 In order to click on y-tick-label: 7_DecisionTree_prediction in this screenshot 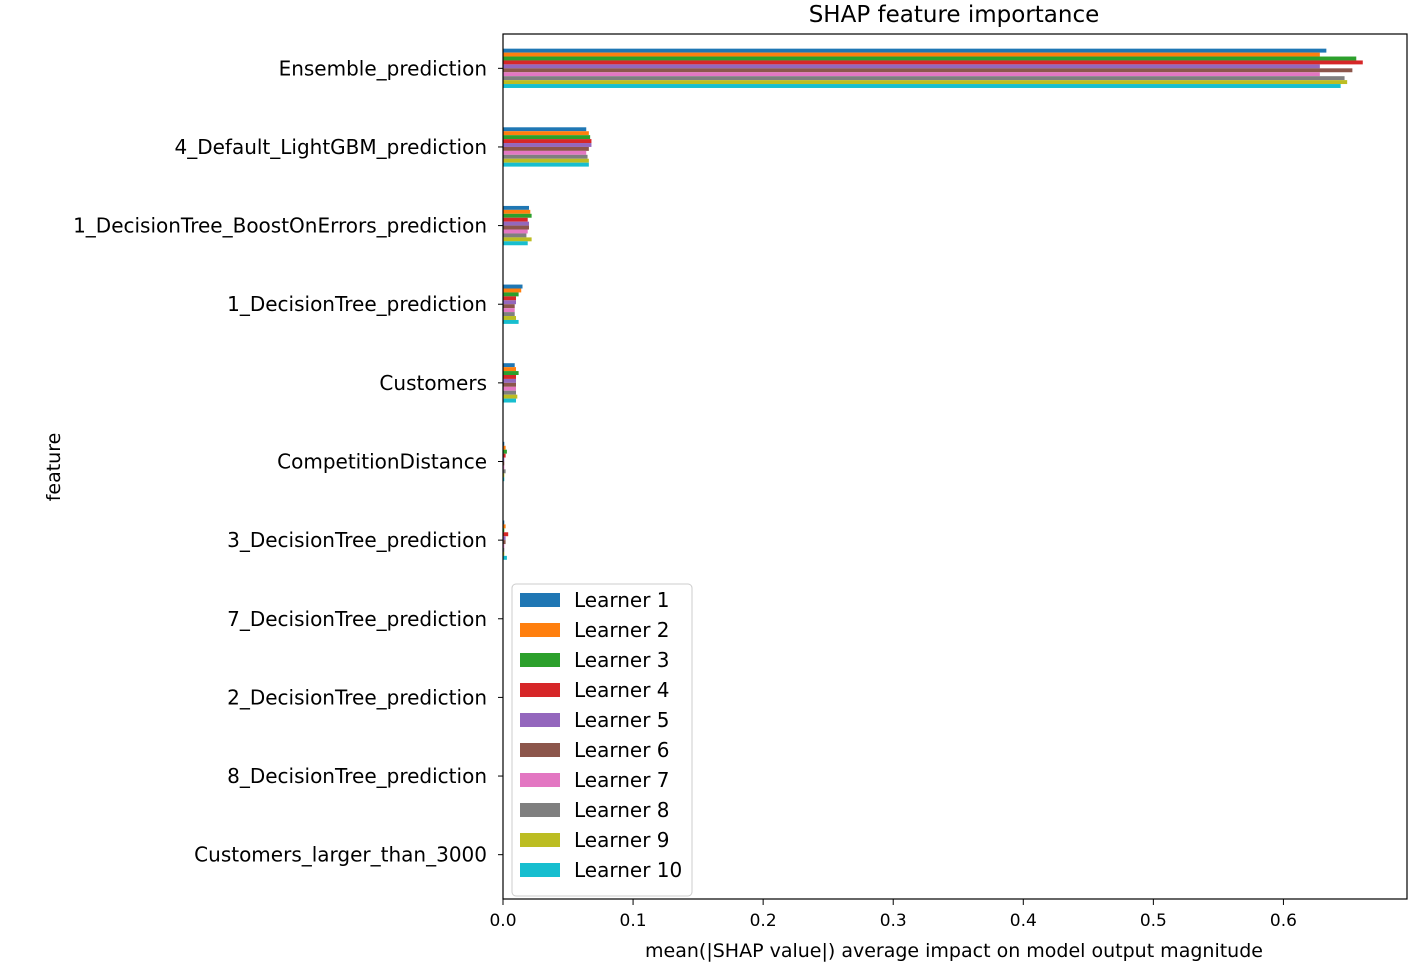, I will do `click(357, 619)`.